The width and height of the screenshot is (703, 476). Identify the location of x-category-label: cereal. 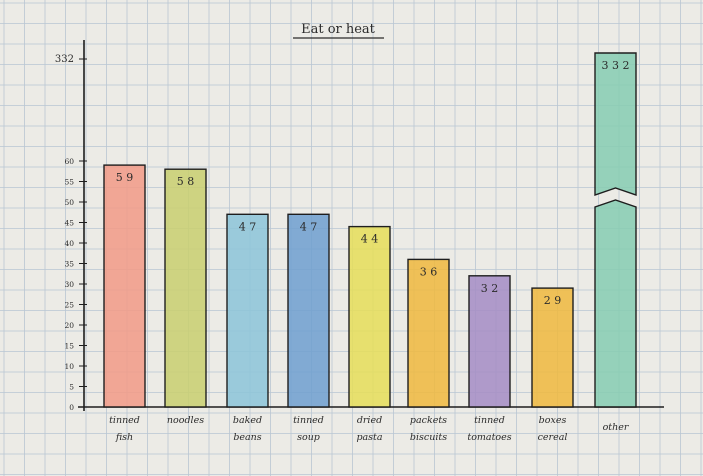
(553, 437).